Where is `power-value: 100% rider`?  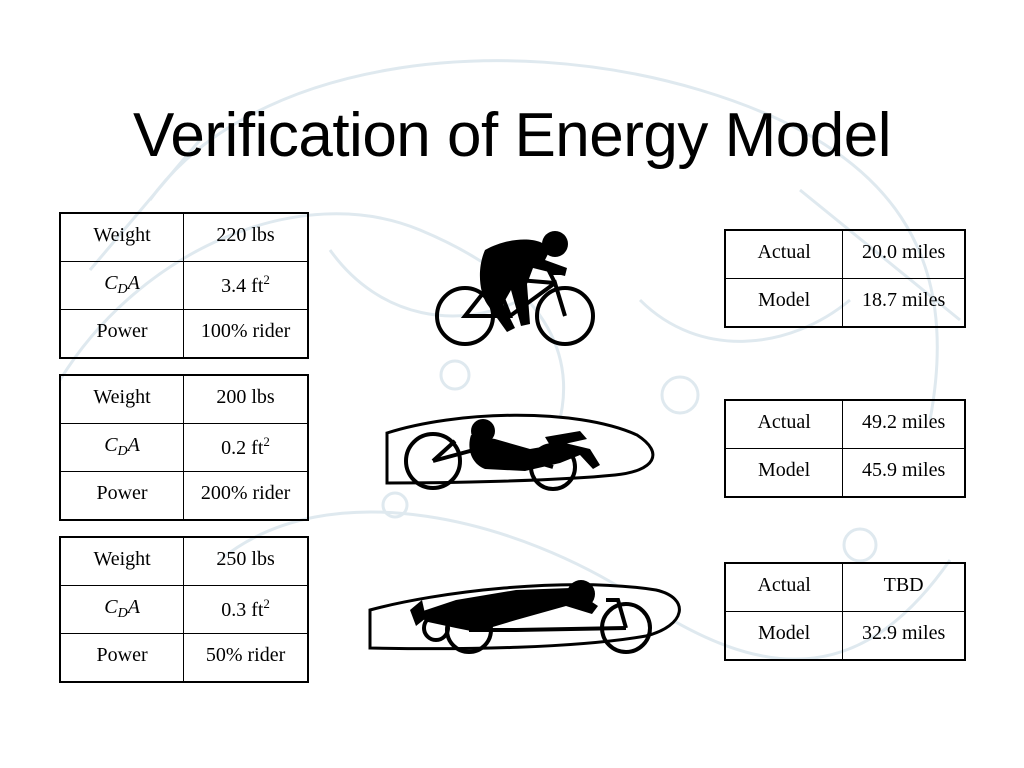
power-value: 100% rider is located at coordinates (246, 334).